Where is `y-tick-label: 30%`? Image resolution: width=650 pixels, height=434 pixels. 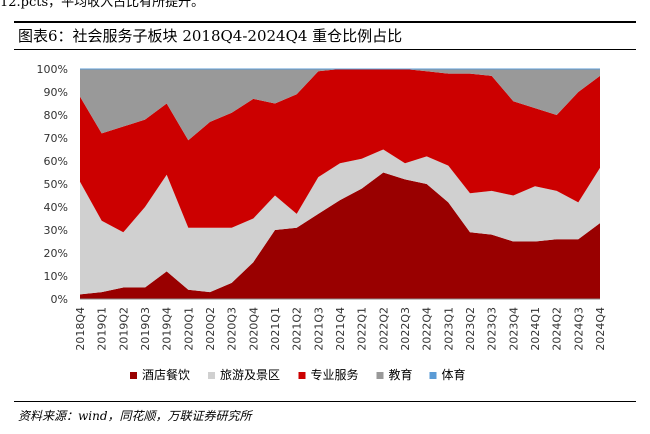
y-tick-label: 30% is located at coordinates (56, 230).